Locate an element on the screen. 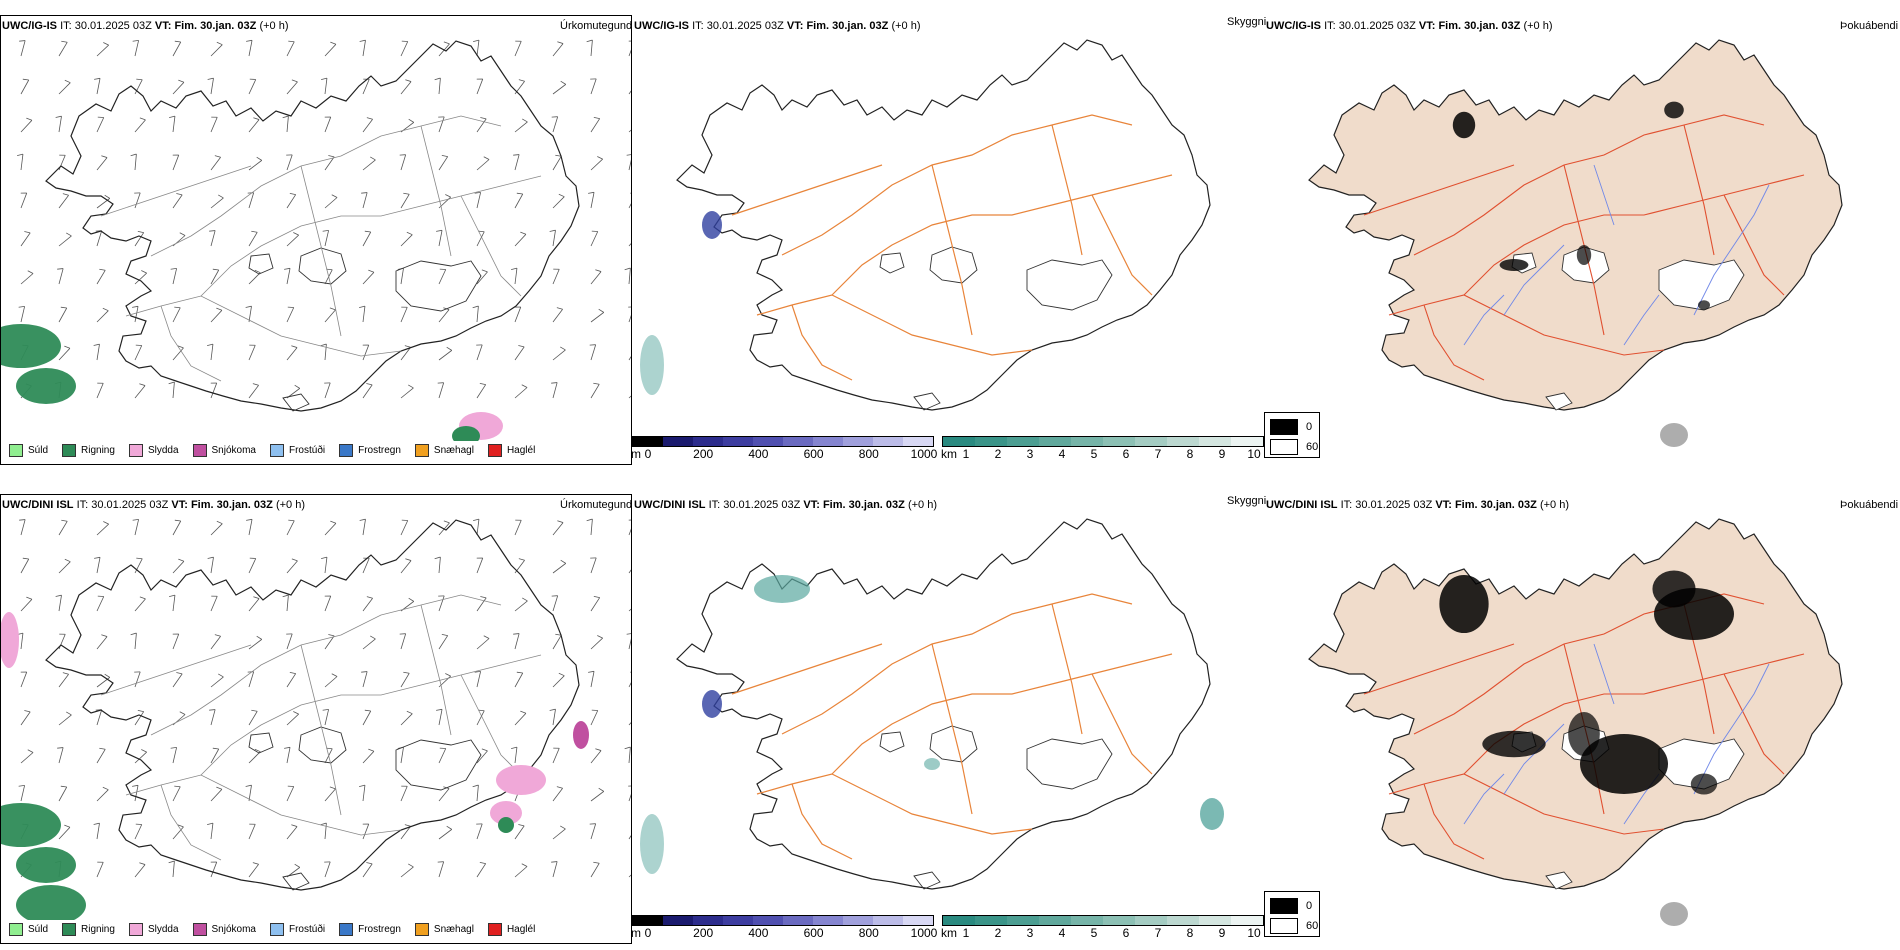 This screenshot has width=1900, height=950. colorbar-tick: 200 is located at coordinates (703, 454).